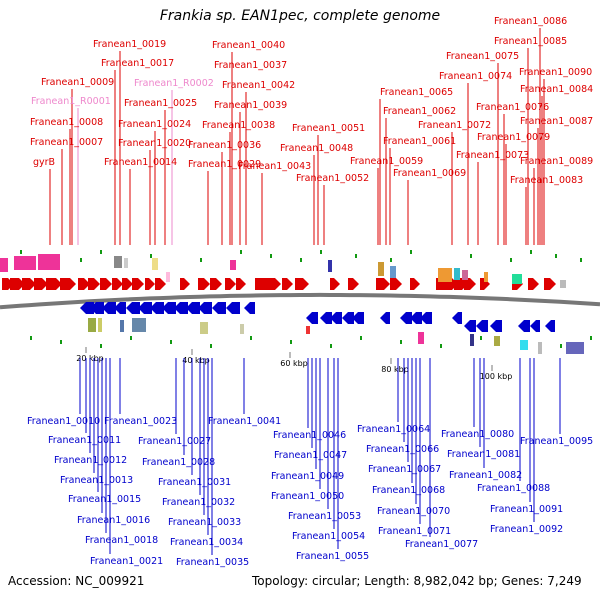 The image size is (600, 600). I want to click on top-gene-label: Franean1_0052, so click(332, 178).